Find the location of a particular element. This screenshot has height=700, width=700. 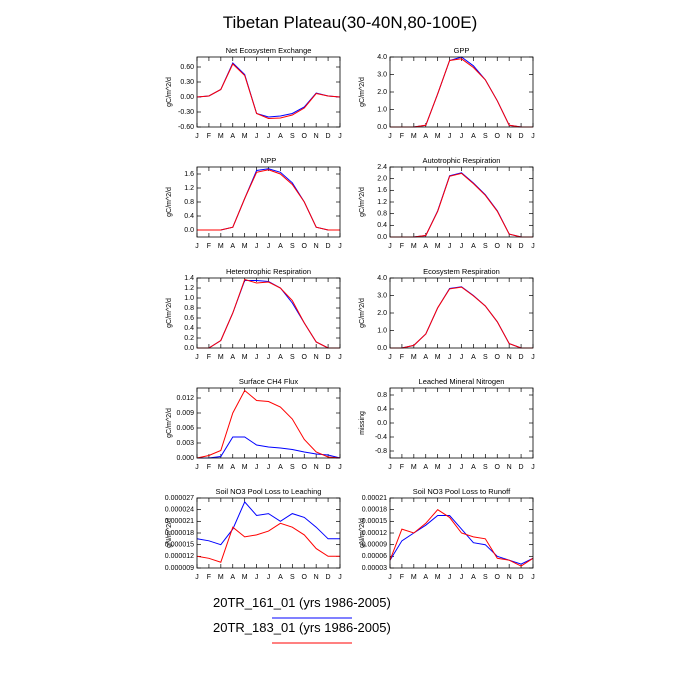

panel-title: Net Ecosystem Exchange is located at coordinates (269, 50).